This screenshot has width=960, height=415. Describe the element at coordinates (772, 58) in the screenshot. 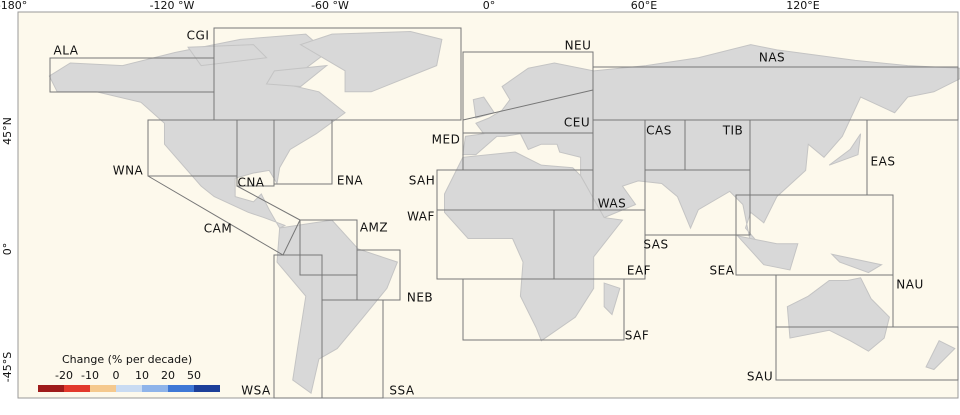

I see `region-label: NAS` at that location.